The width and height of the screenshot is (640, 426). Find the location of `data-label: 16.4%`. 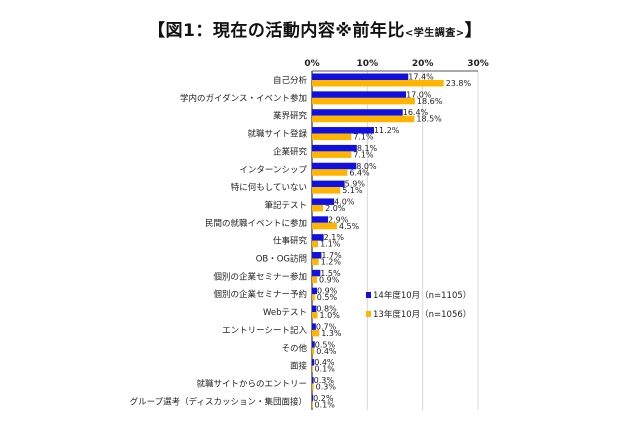

data-label: 16.4% is located at coordinates (416, 112).